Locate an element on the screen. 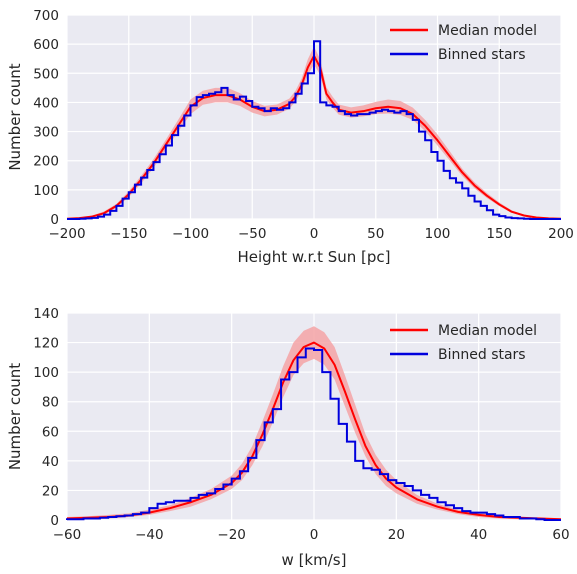  y-tick-label: 120 is located at coordinates (46, 344).